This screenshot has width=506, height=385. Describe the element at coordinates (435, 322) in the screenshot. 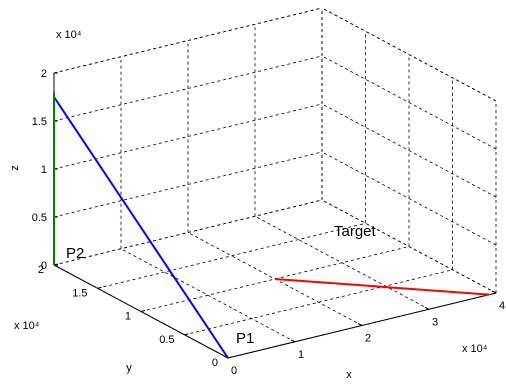

I see `x-tick-label: 3` at that location.